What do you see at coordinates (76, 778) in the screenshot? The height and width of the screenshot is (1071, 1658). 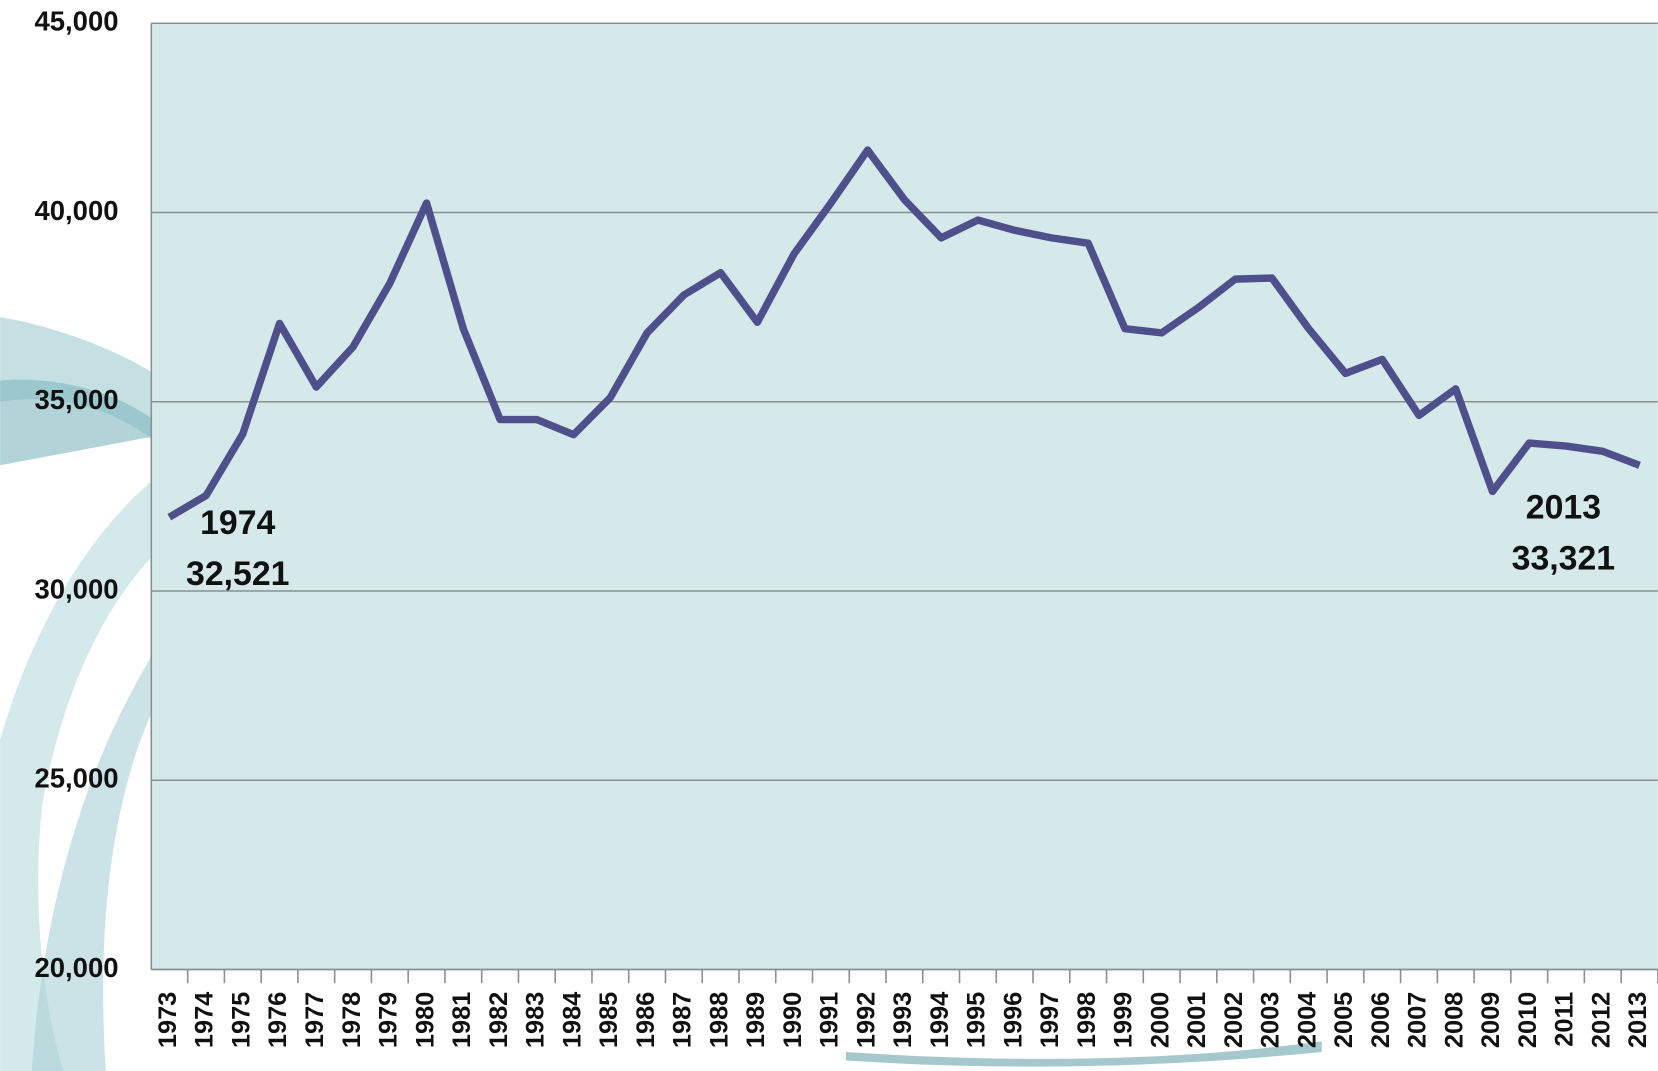 I see `y-tick-label: 25,000` at bounding box center [76, 778].